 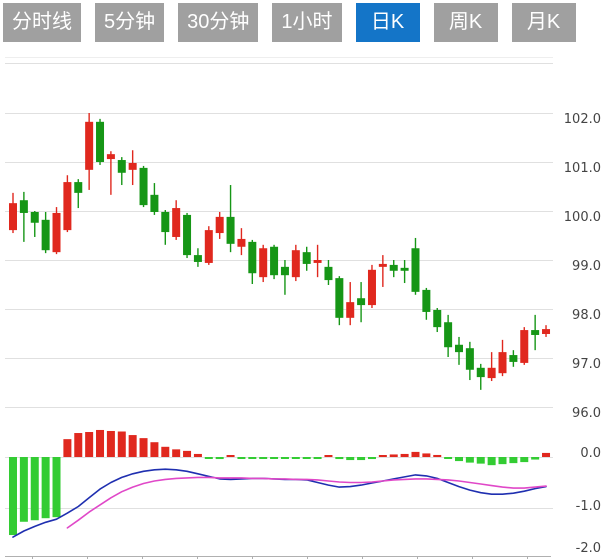 What do you see at coordinates (586, 413) in the screenshot?
I see `price-axis-label: 96.0` at bounding box center [586, 413].